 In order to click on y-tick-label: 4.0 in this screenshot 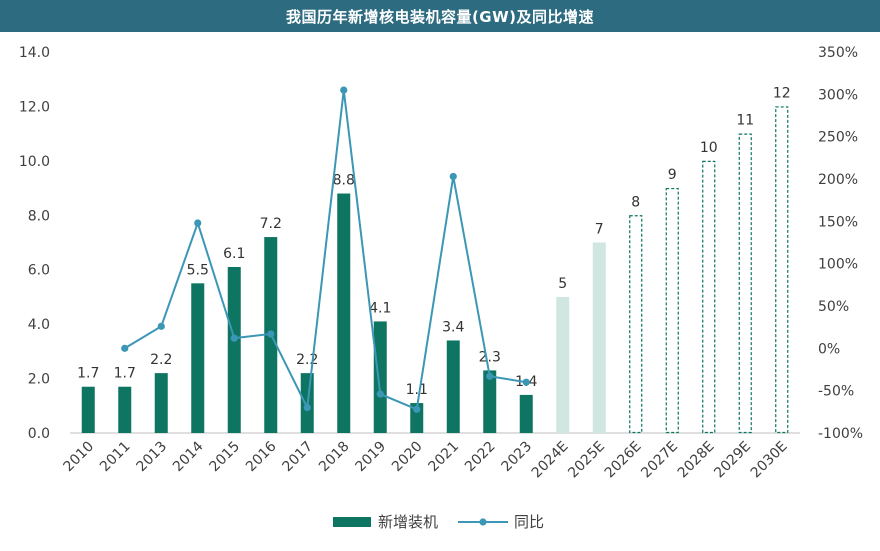, I will do `click(39, 325)`.